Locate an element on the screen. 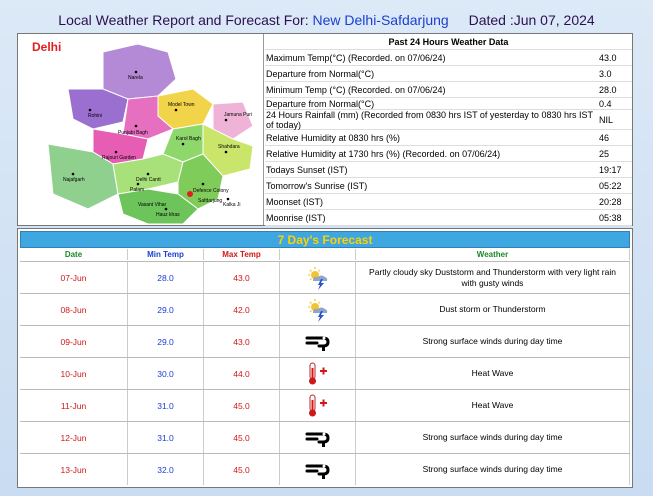  past24-value: 0.4 is located at coordinates (605, 103).